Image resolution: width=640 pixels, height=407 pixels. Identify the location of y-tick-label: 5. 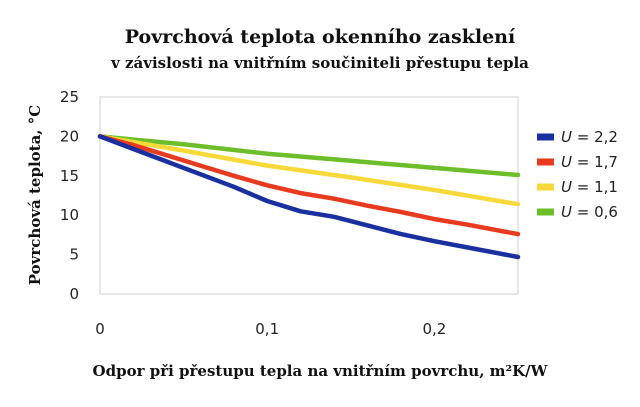
(74, 255).